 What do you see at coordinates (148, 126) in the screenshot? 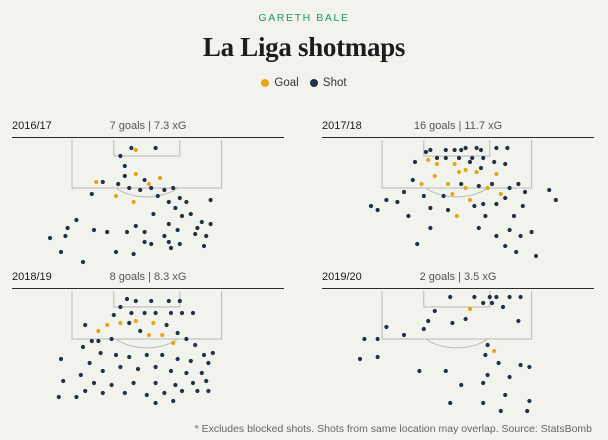
I see `season-summary: 7 goals | 7.3 xG` at bounding box center [148, 126].